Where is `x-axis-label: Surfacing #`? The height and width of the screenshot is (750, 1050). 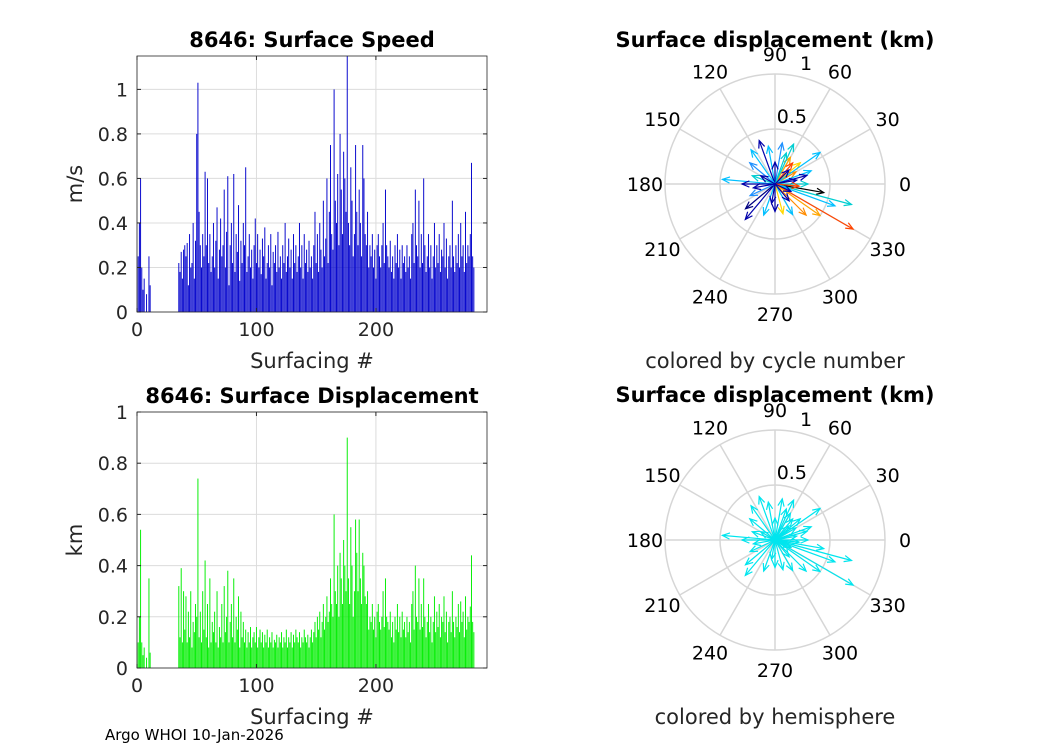 x-axis-label: Surfacing # is located at coordinates (312, 361).